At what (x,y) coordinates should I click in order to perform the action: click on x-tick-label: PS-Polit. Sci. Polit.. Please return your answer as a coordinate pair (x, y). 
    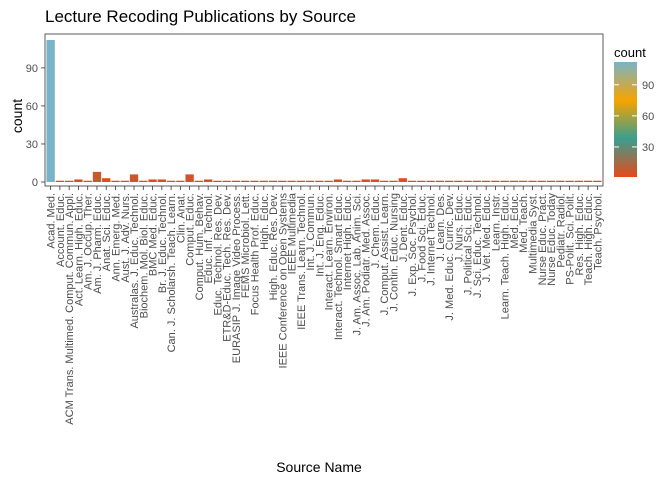
    Looking at the image, I should click on (571, 239).